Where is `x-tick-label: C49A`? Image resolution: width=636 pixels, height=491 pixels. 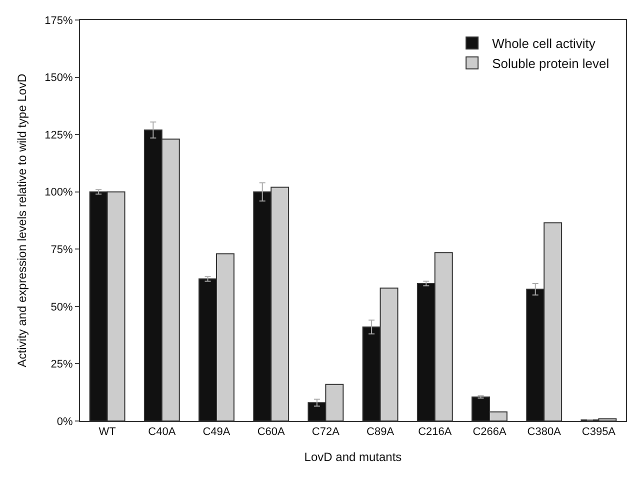
x-tick-label: C49A is located at coordinates (216, 432).